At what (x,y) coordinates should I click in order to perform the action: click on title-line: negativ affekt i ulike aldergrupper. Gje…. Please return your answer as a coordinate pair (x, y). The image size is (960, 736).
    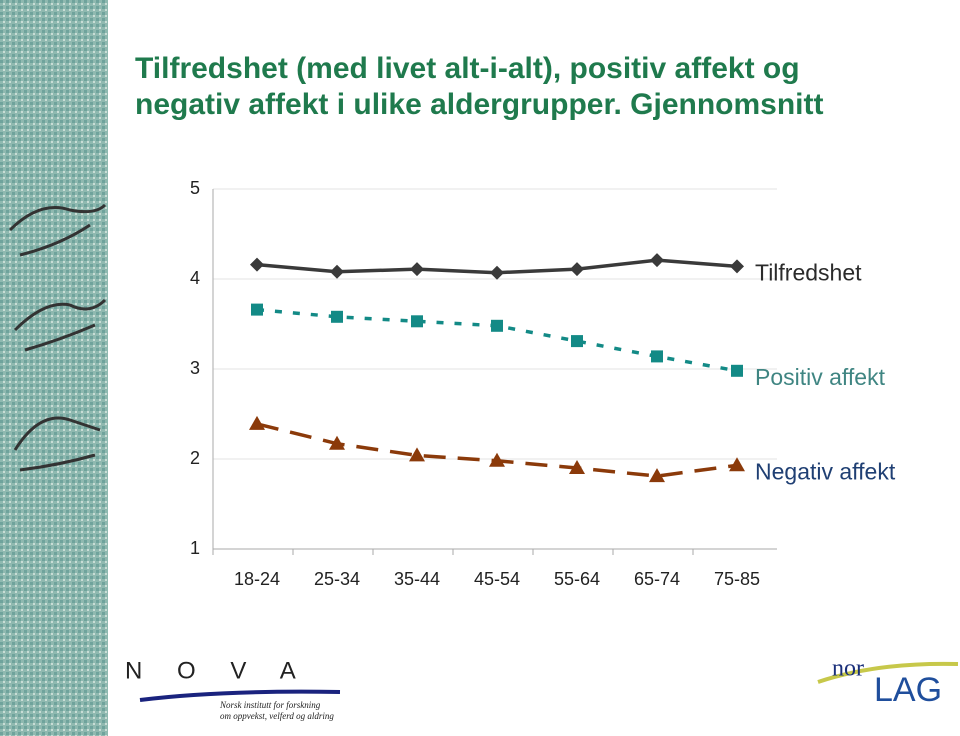
    Looking at the image, I should click on (479, 104).